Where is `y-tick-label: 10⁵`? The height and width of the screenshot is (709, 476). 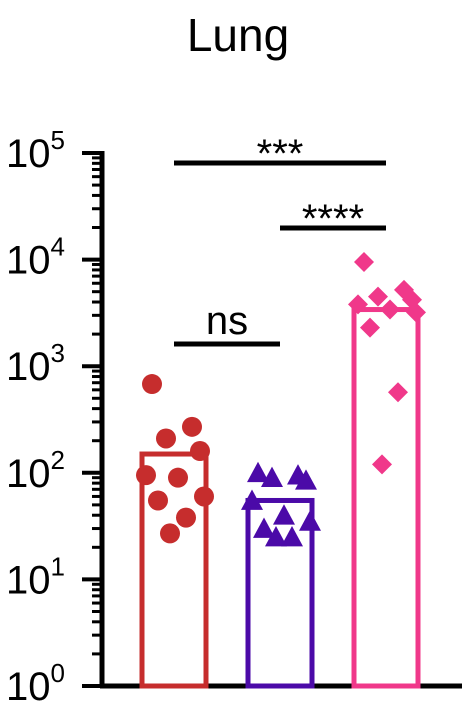 y-tick-label: 10⁵ is located at coordinates (35, 150).